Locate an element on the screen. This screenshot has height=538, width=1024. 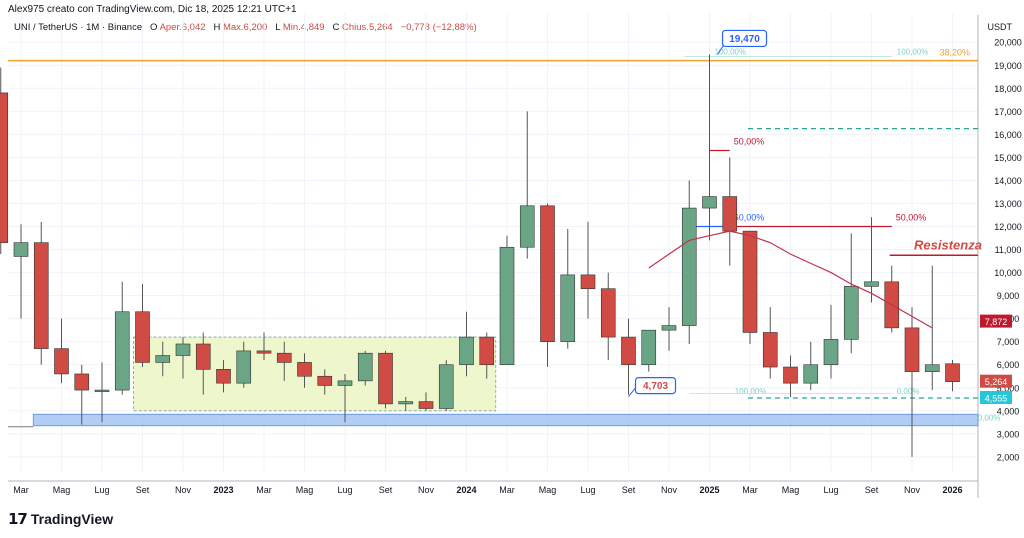
y-tick-label: 9,000 is located at coordinates (1008, 296).